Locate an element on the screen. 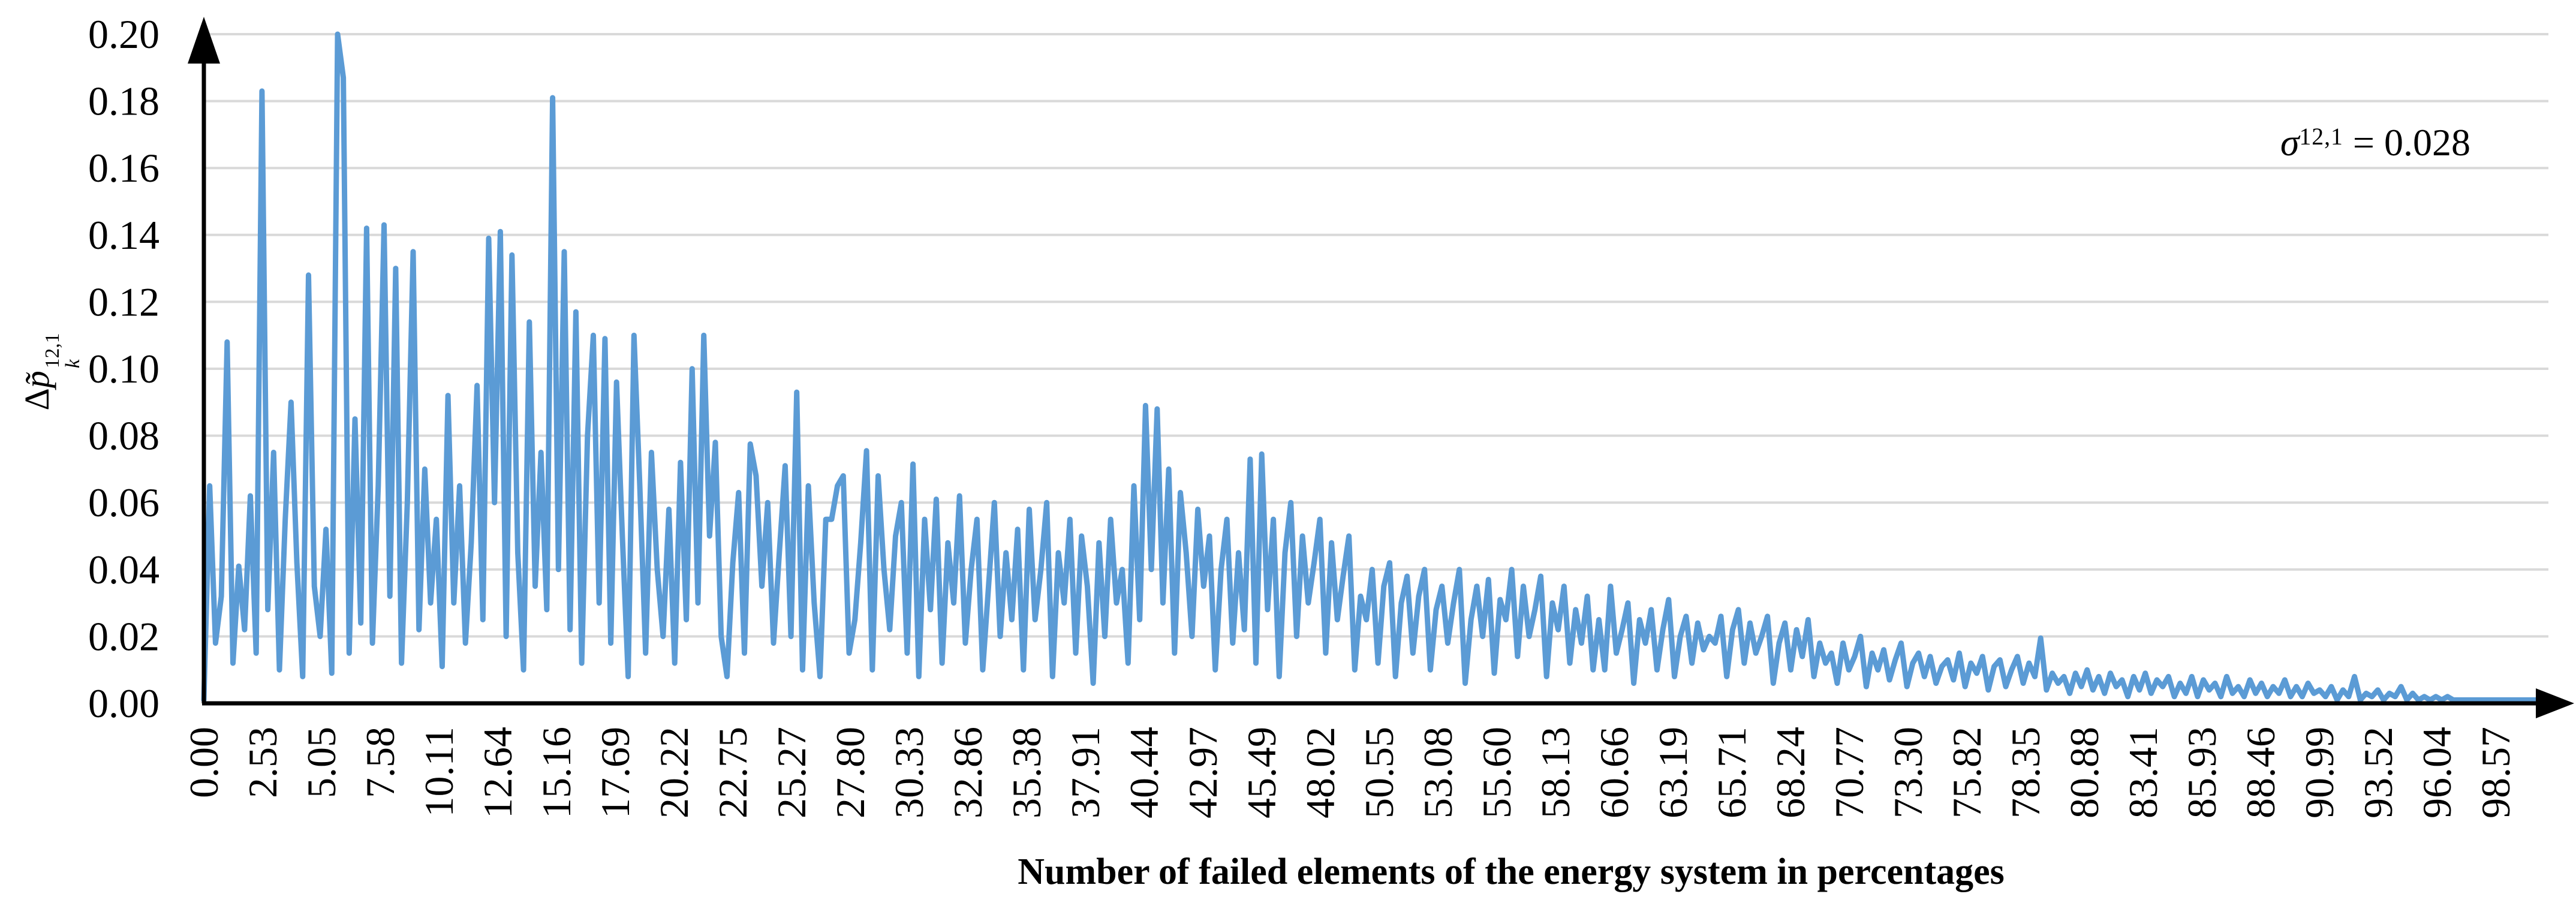 This screenshot has width=2576, height=903. x-tick-label: 5.05 is located at coordinates (321, 763).